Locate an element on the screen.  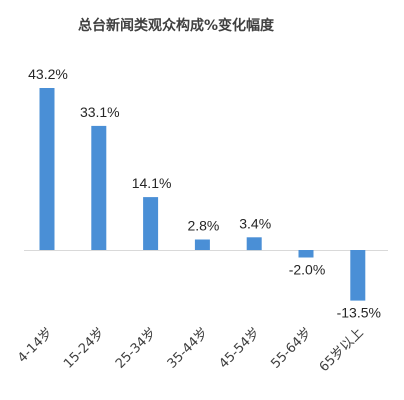
category-tick-4: 45-54岁 is located at coordinates (240, 348).